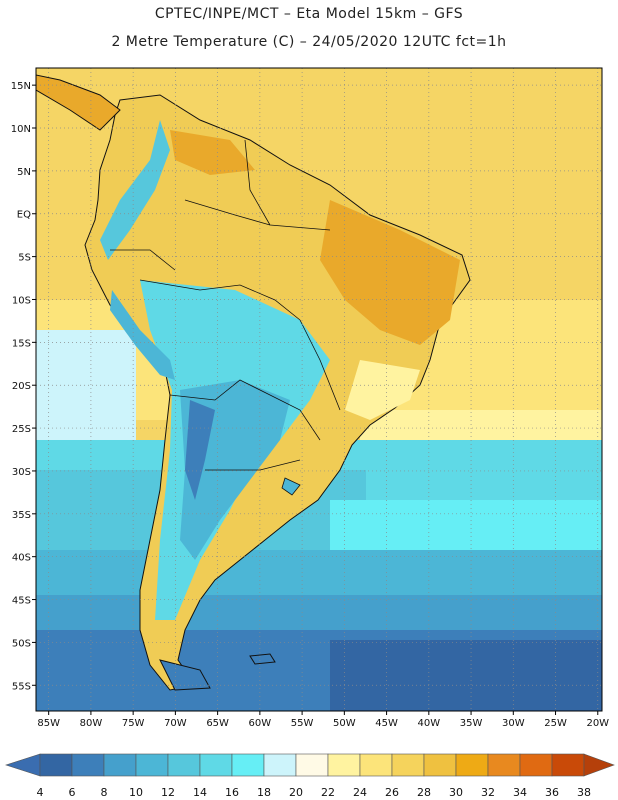  What do you see at coordinates (217, 723) in the screenshot?
I see `lon-label: 65W` at bounding box center [217, 723].